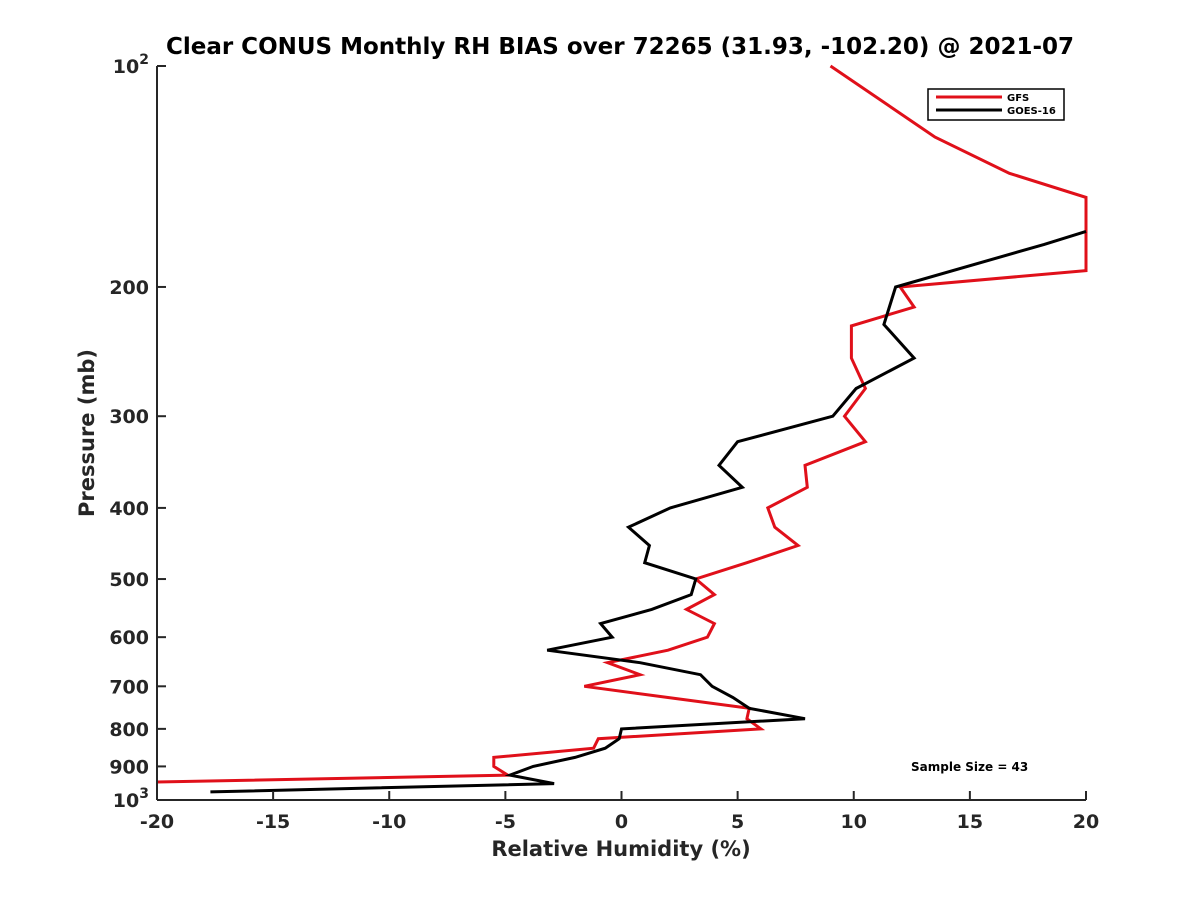  I want to click on y-axis-ticks: 10² 200 300 400 500 600 700 800 900 10³, so click(137, 432).